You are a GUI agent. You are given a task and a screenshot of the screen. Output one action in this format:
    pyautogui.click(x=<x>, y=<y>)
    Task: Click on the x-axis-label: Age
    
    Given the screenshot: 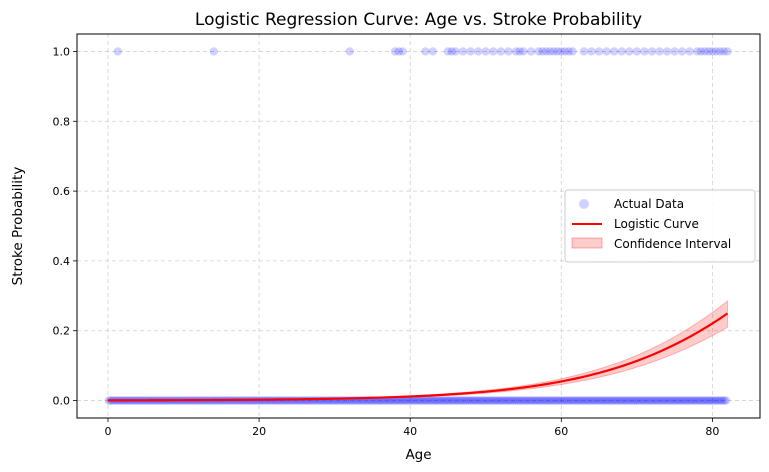 What is the action you would take?
    pyautogui.click(x=418, y=455)
    